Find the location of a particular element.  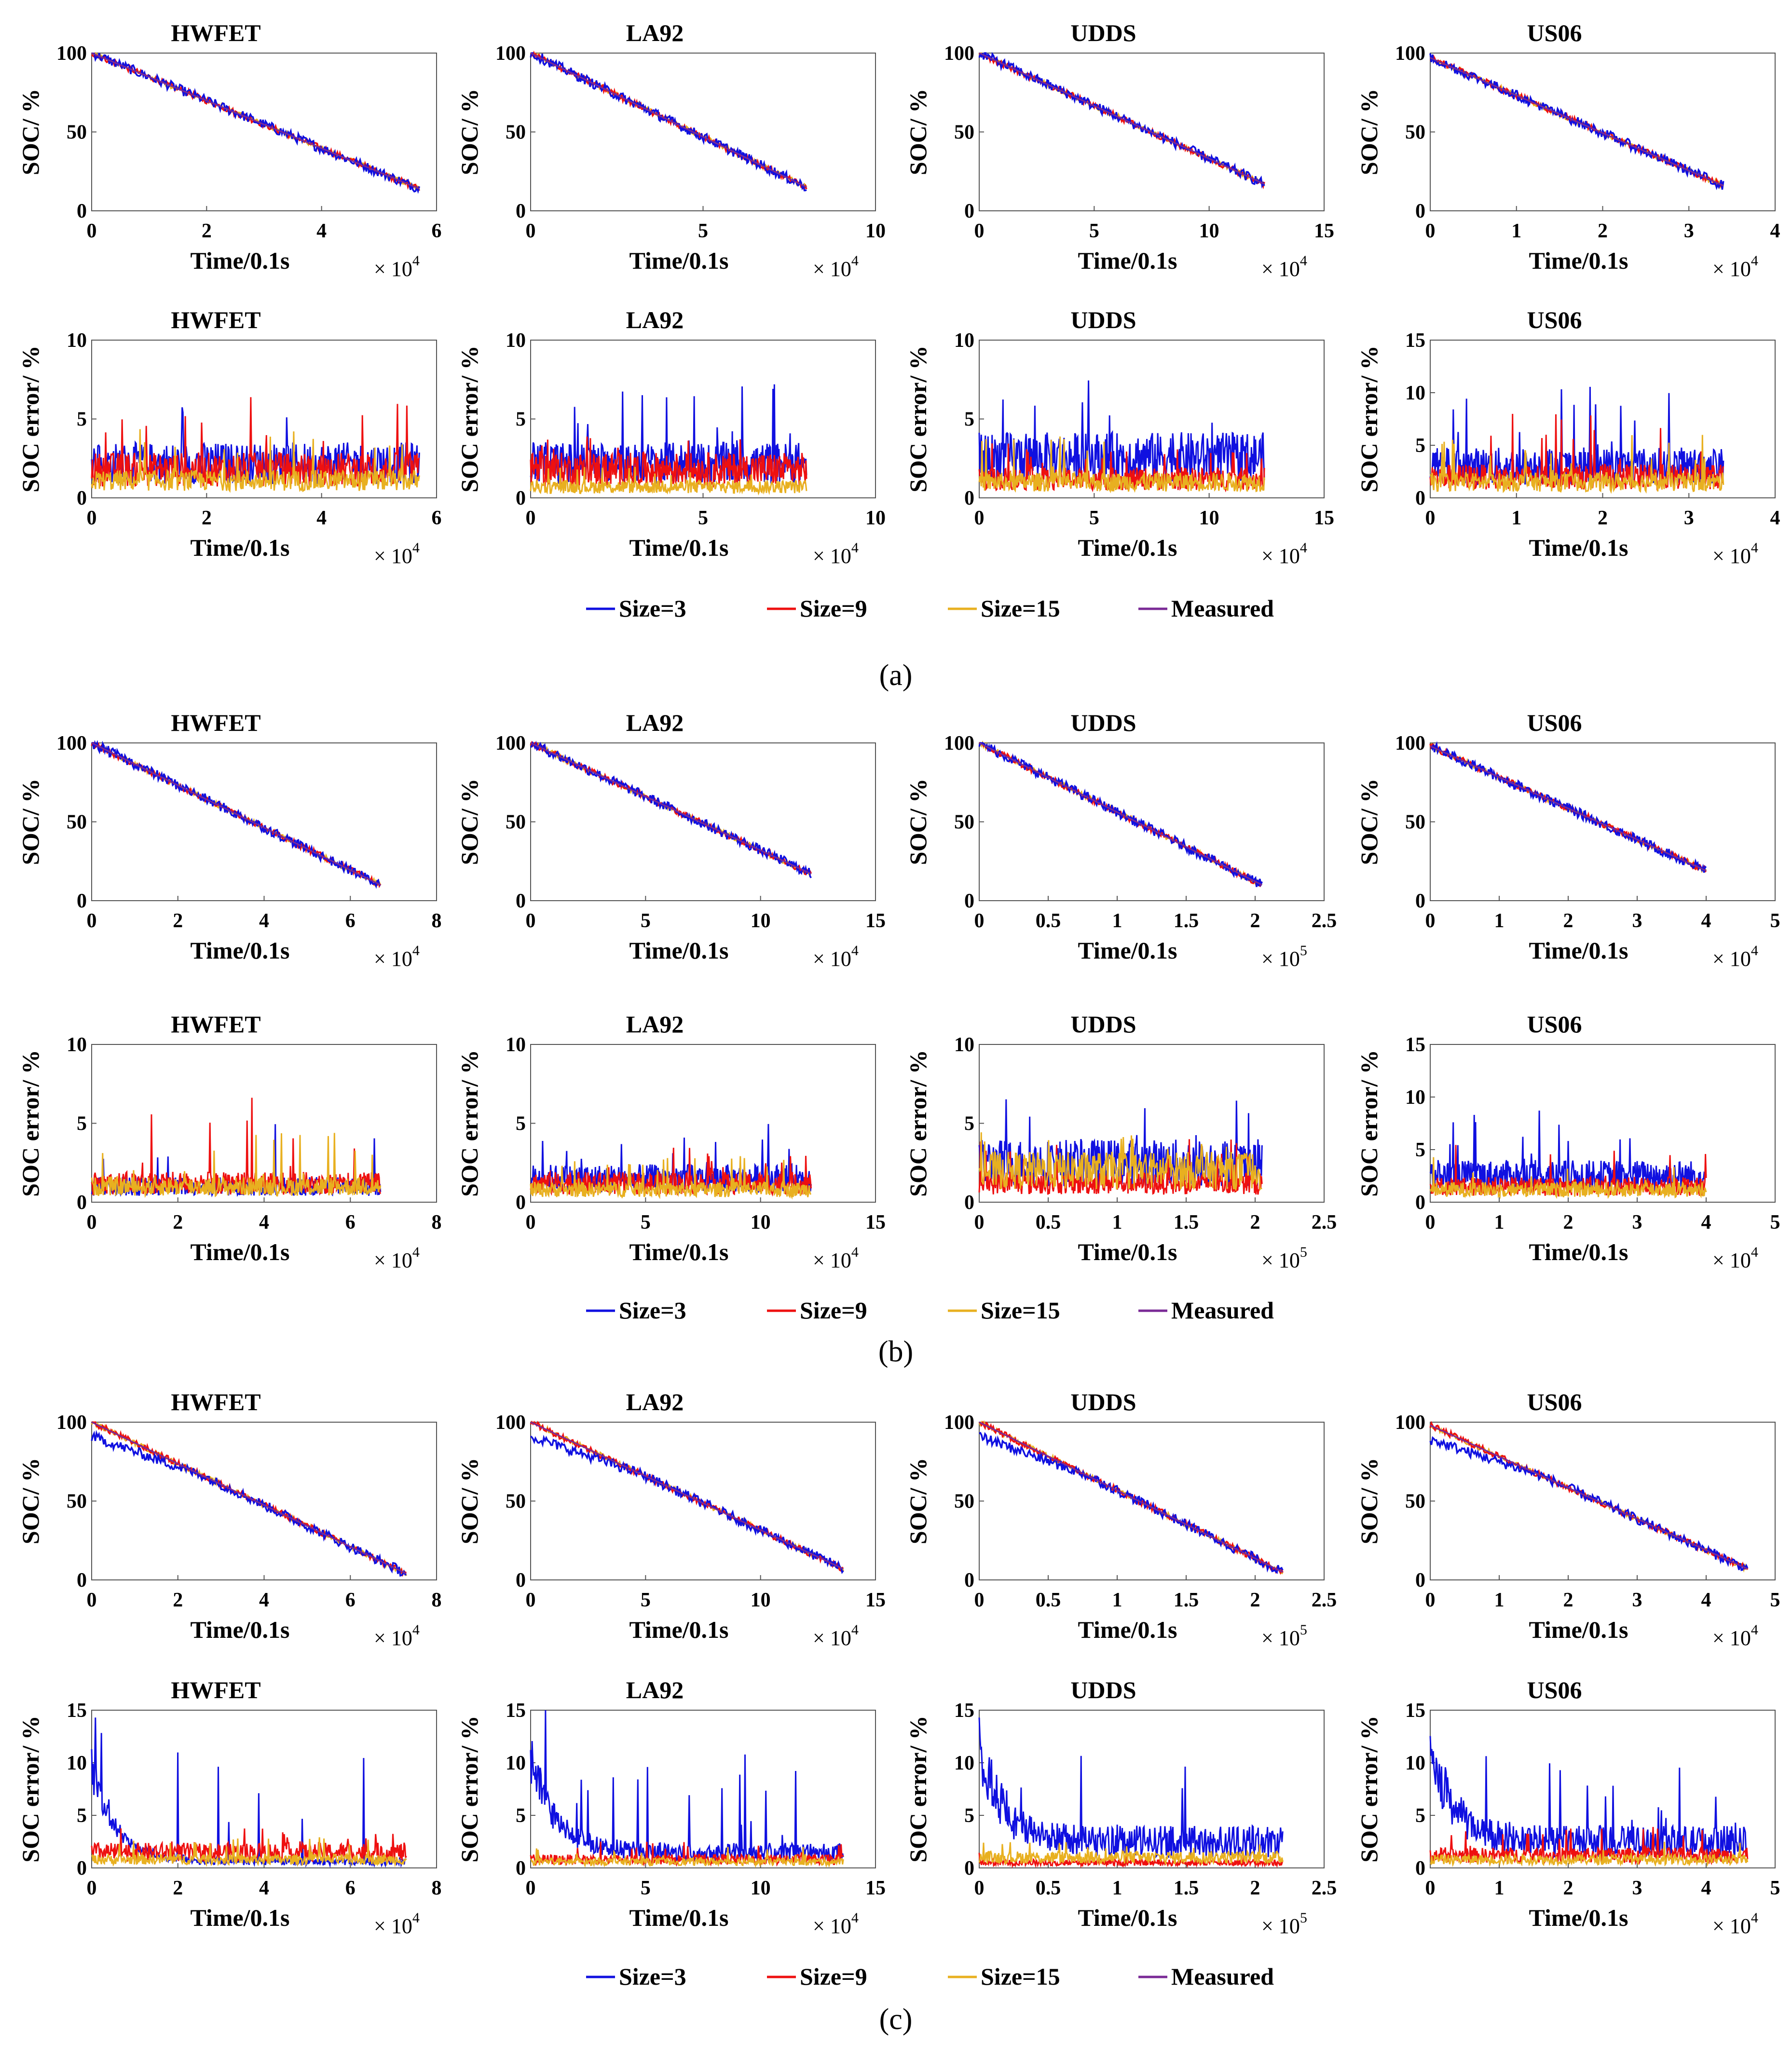

subplot-title: HWFET is located at coordinates (215, 1689).